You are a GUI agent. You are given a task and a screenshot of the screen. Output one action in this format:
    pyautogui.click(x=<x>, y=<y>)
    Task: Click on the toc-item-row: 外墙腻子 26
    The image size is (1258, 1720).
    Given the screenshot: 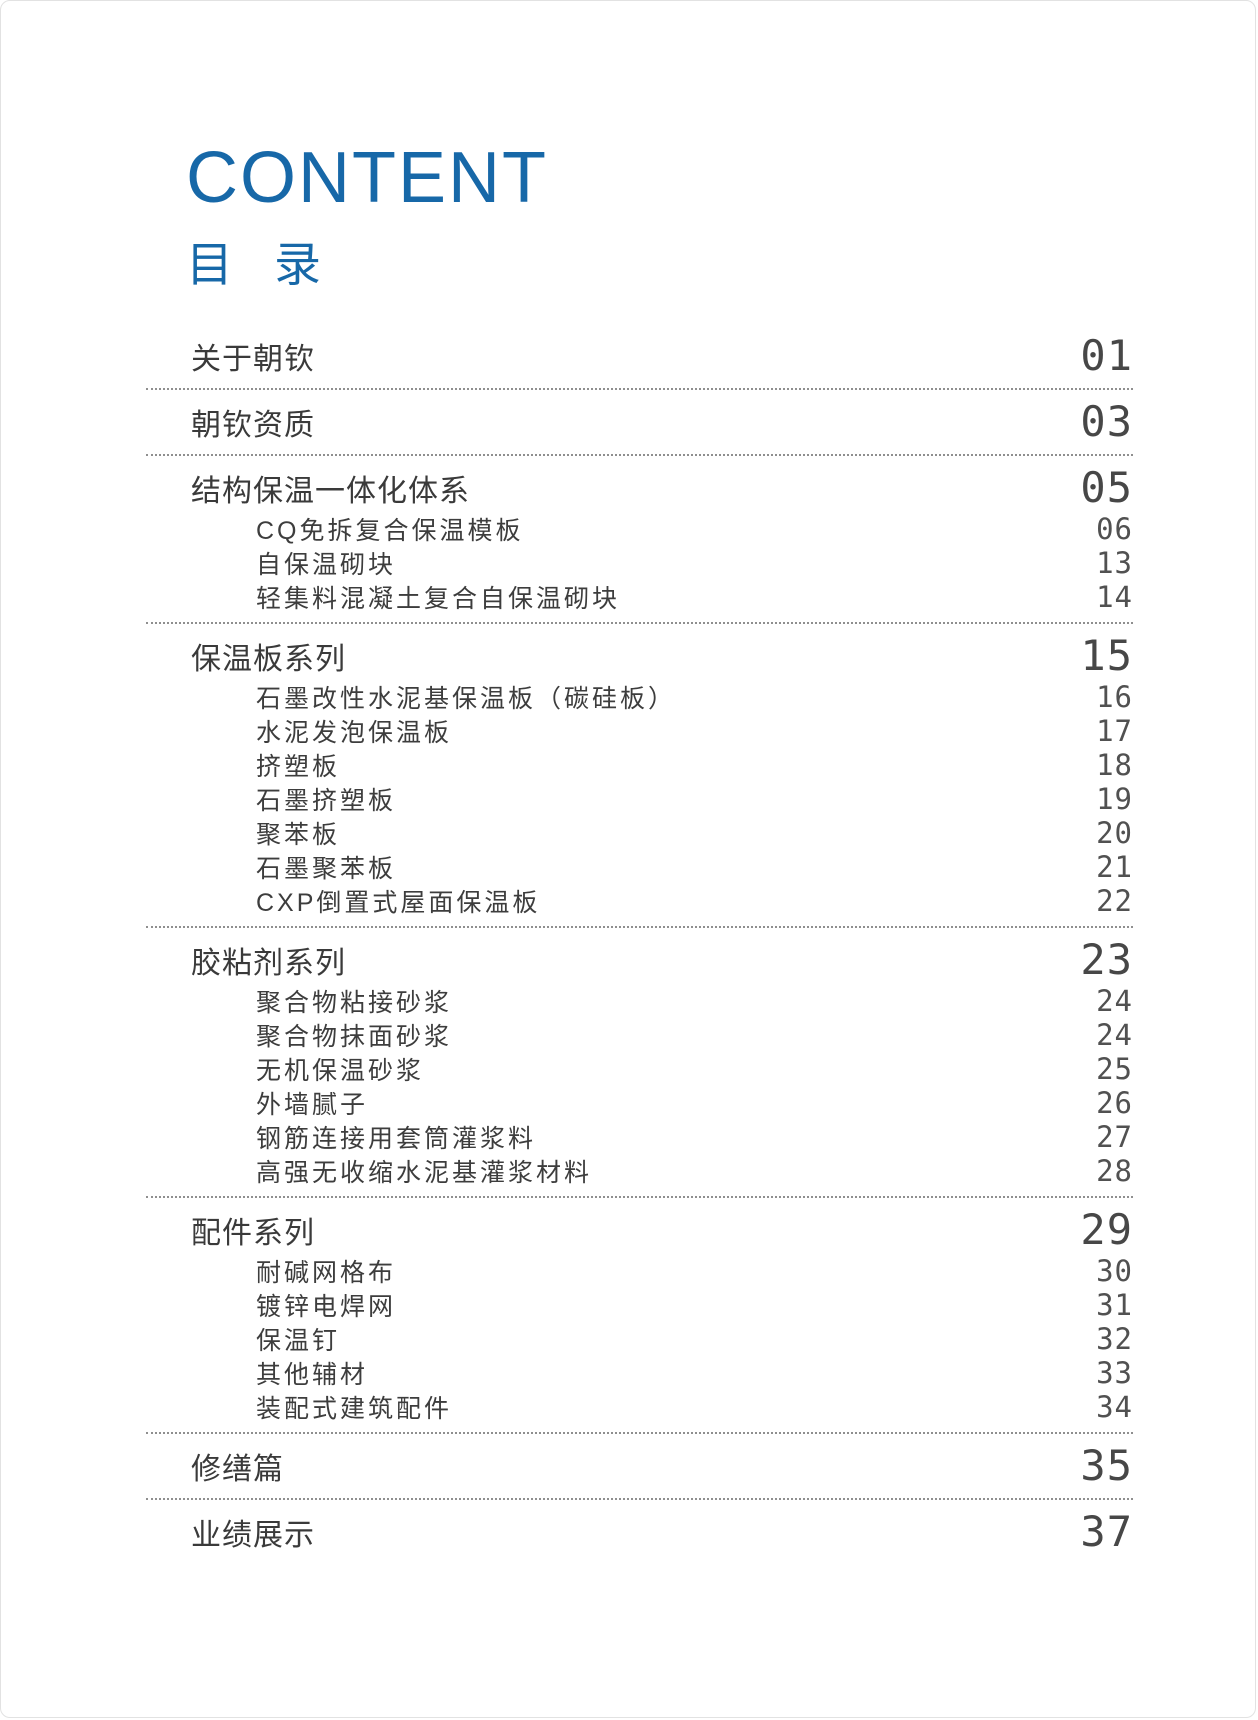 What is the action you would take?
    pyautogui.click(x=639, y=1103)
    